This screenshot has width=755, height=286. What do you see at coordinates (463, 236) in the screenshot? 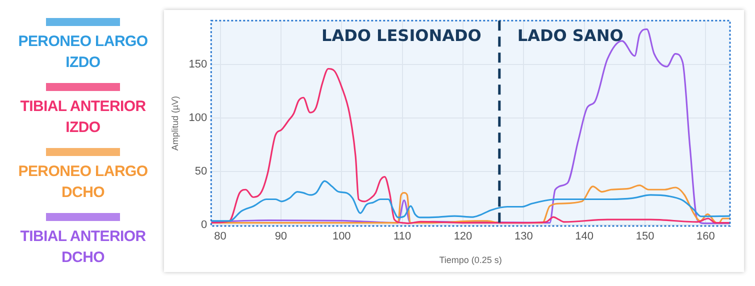
I see `x-tick-label: 120` at bounding box center [463, 236].